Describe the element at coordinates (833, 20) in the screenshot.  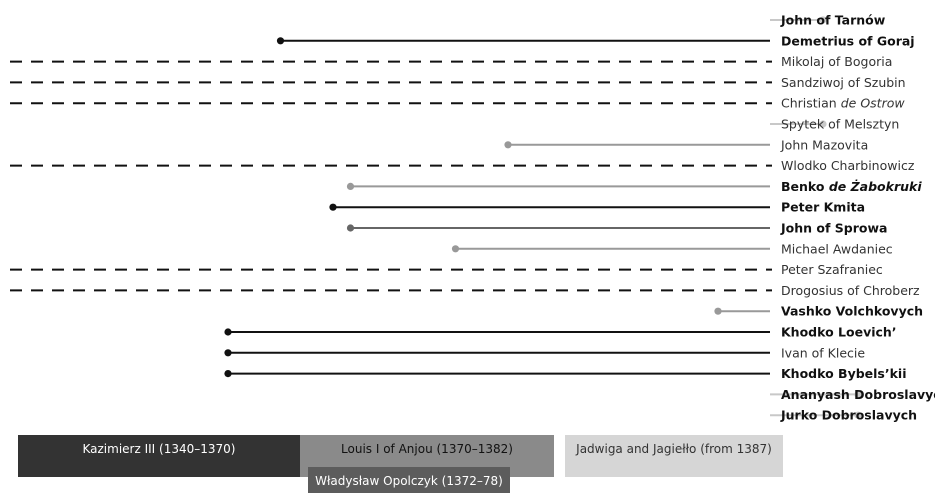
I see `person-name: John of Tarnów` at that location.